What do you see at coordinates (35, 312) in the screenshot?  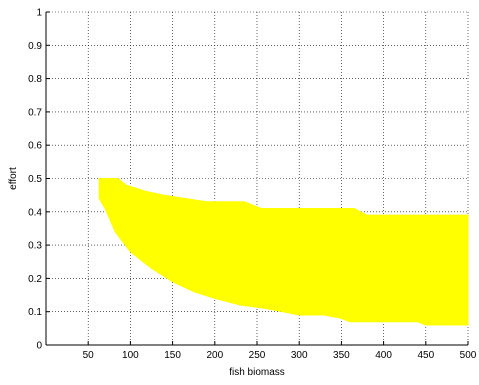 I see `y-tick-label: 0.1` at bounding box center [35, 312].